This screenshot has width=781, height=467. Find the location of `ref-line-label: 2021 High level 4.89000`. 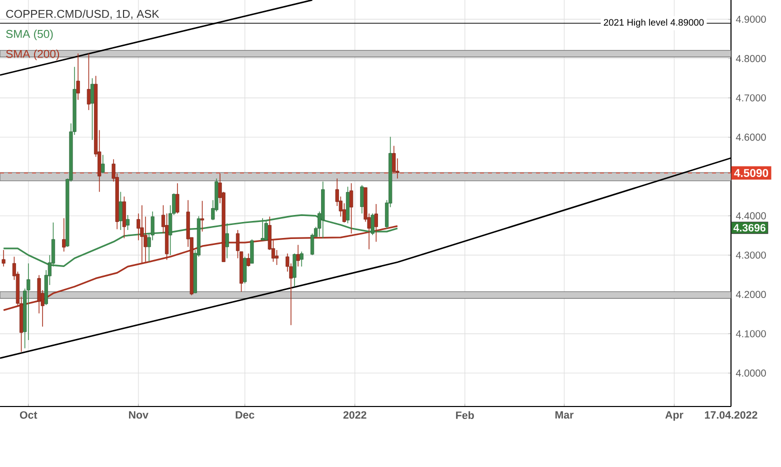

ref-line-label: 2021 High level 4.89000 is located at coordinates (654, 23).